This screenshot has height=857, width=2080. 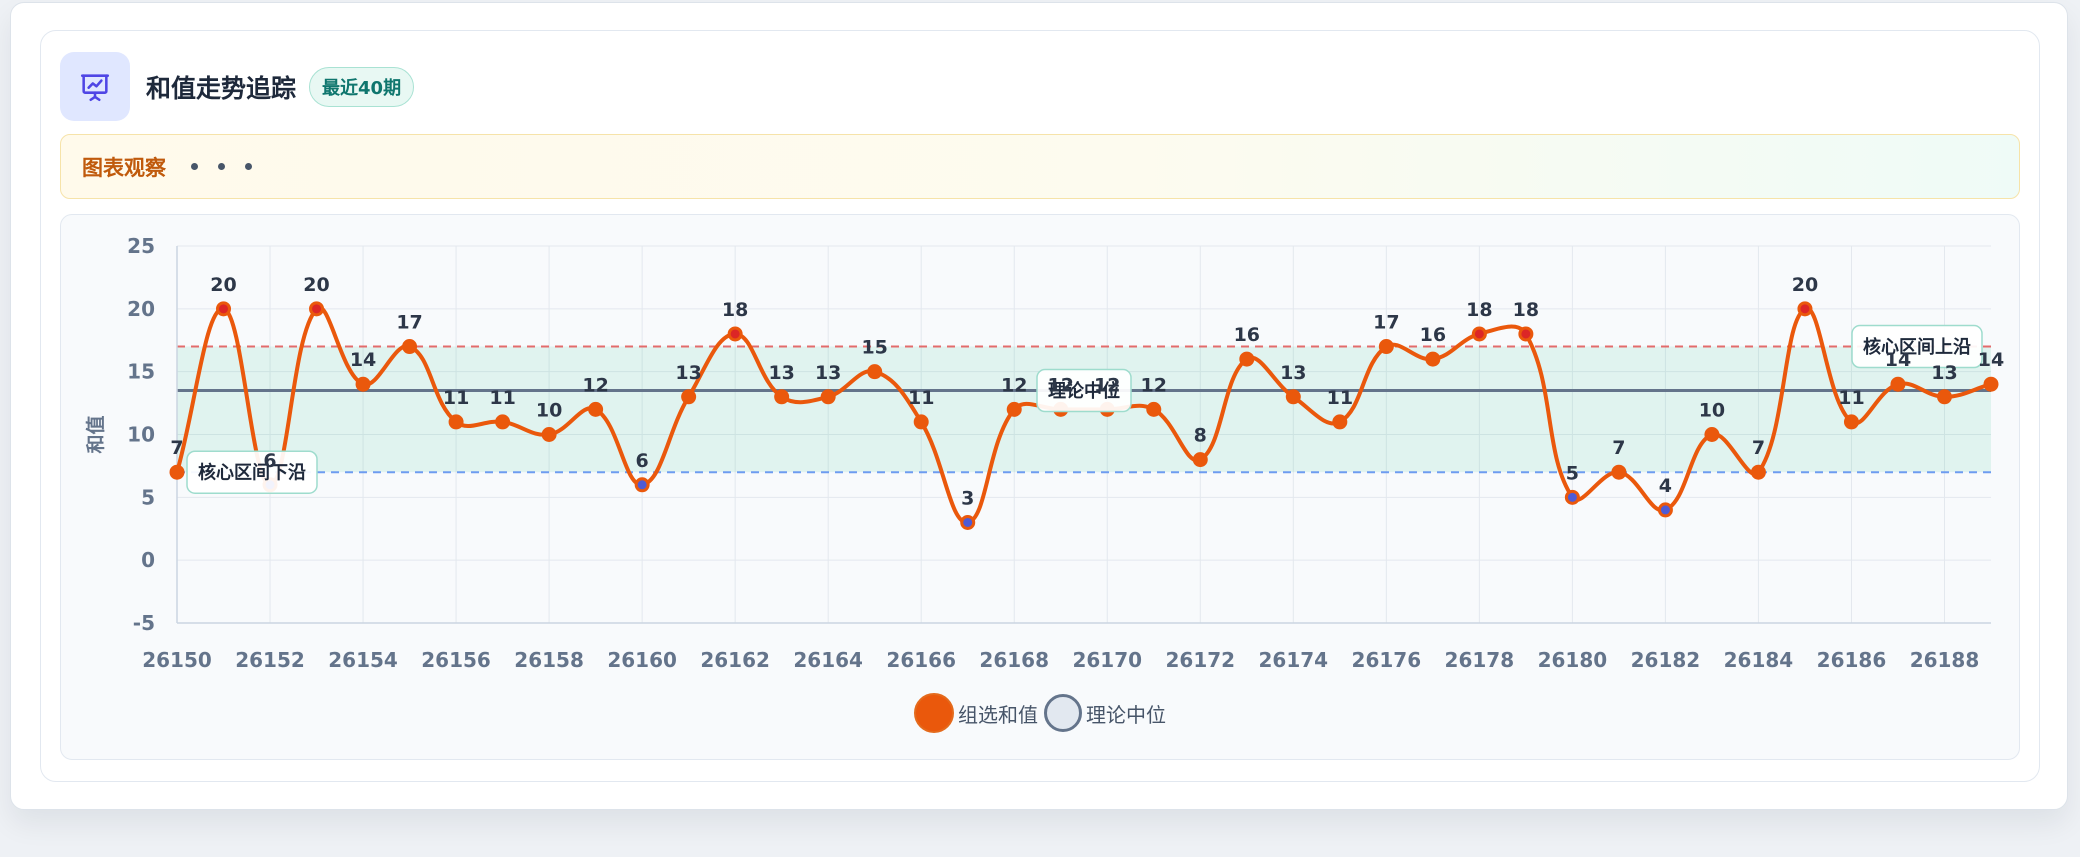 What do you see at coordinates (1040, 713) in the screenshot?
I see `chart-legend: 组选和值 理论中位` at bounding box center [1040, 713].